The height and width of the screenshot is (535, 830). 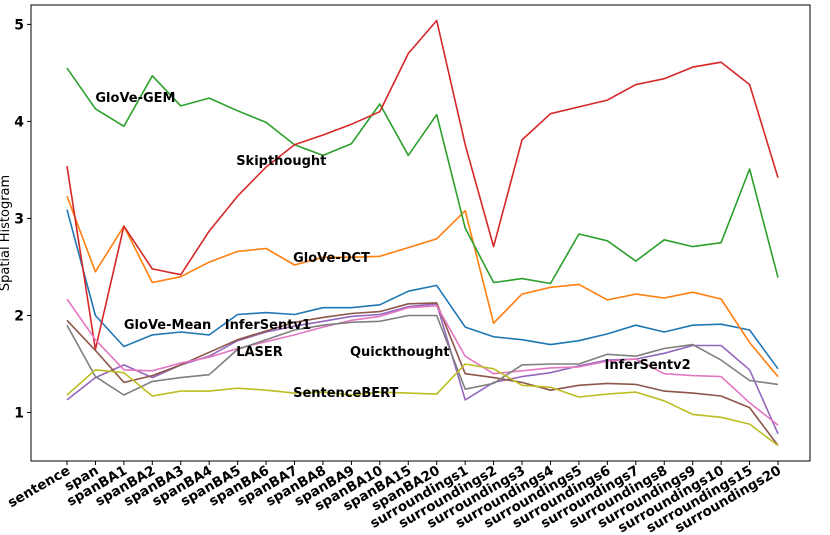 What do you see at coordinates (19, 219) in the screenshot?
I see `y-tick-label: 3` at bounding box center [19, 219].